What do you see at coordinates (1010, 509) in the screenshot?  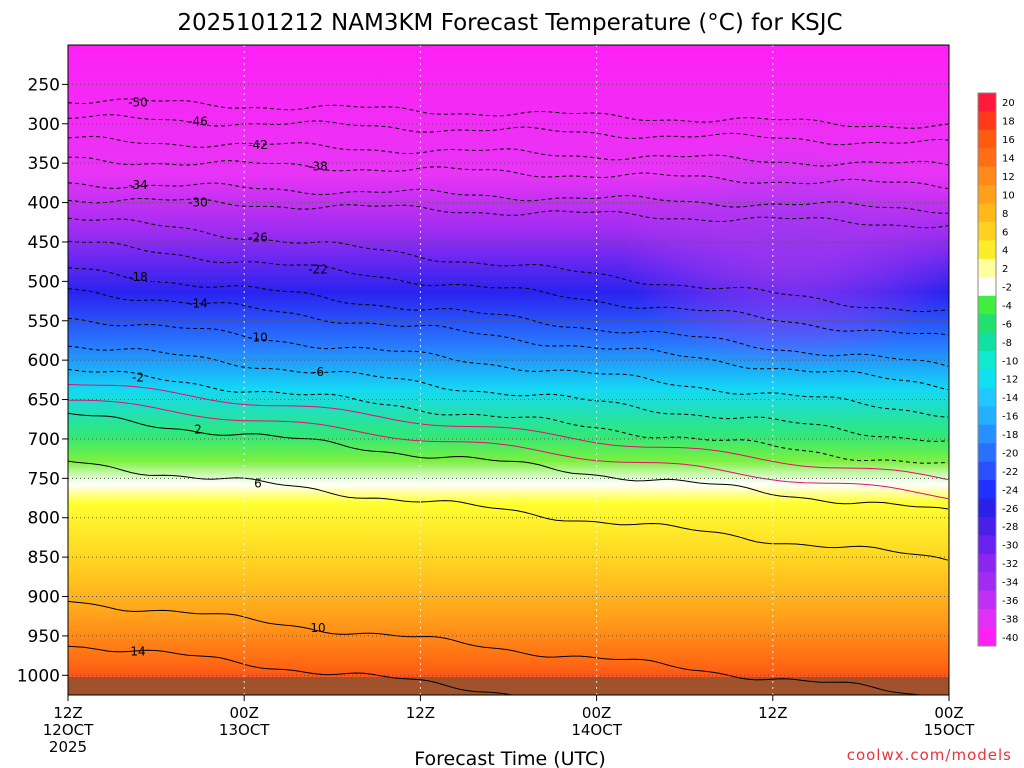 I see `colorbar-label: -26` at bounding box center [1010, 509].